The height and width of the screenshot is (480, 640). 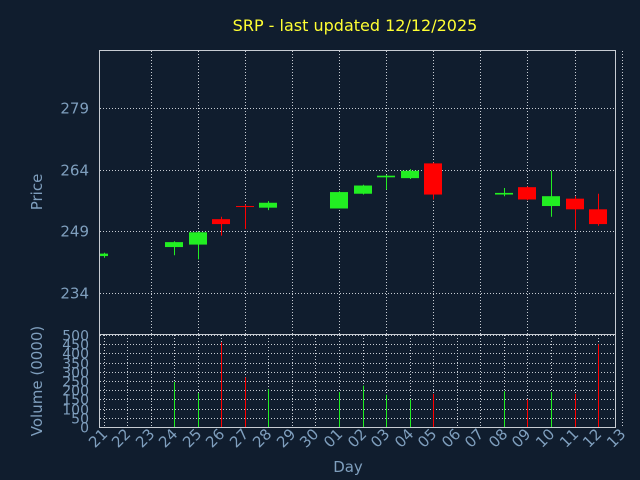 I want to click on price-tick-labels: 234 249 264 279, so click(x=74, y=201).